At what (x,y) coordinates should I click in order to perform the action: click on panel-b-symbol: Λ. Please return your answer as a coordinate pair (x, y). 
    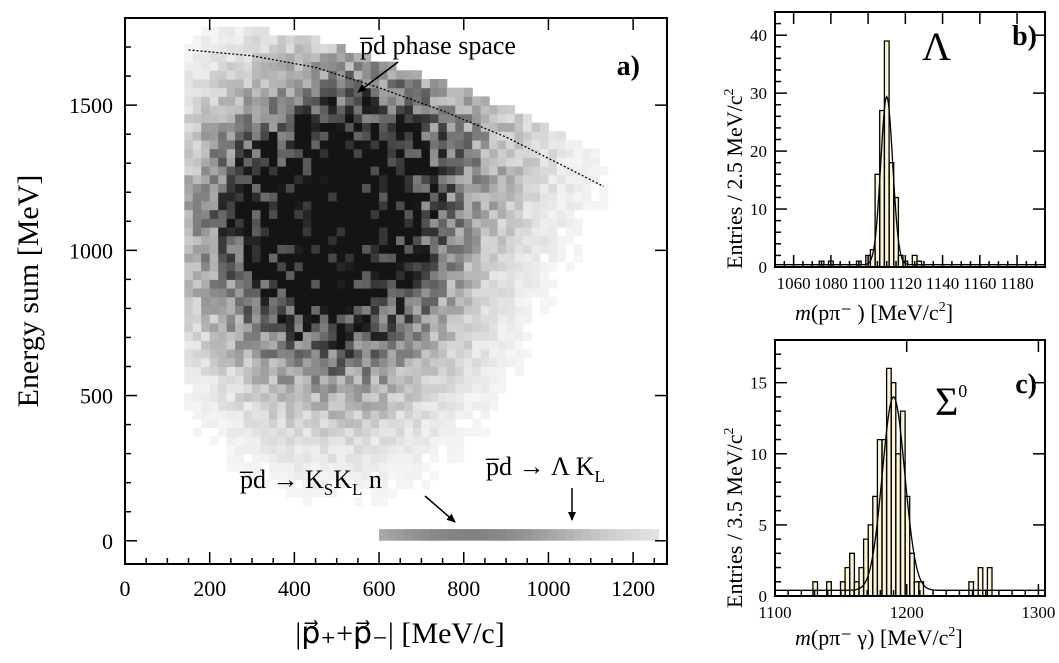
    Looking at the image, I should click on (936, 46).